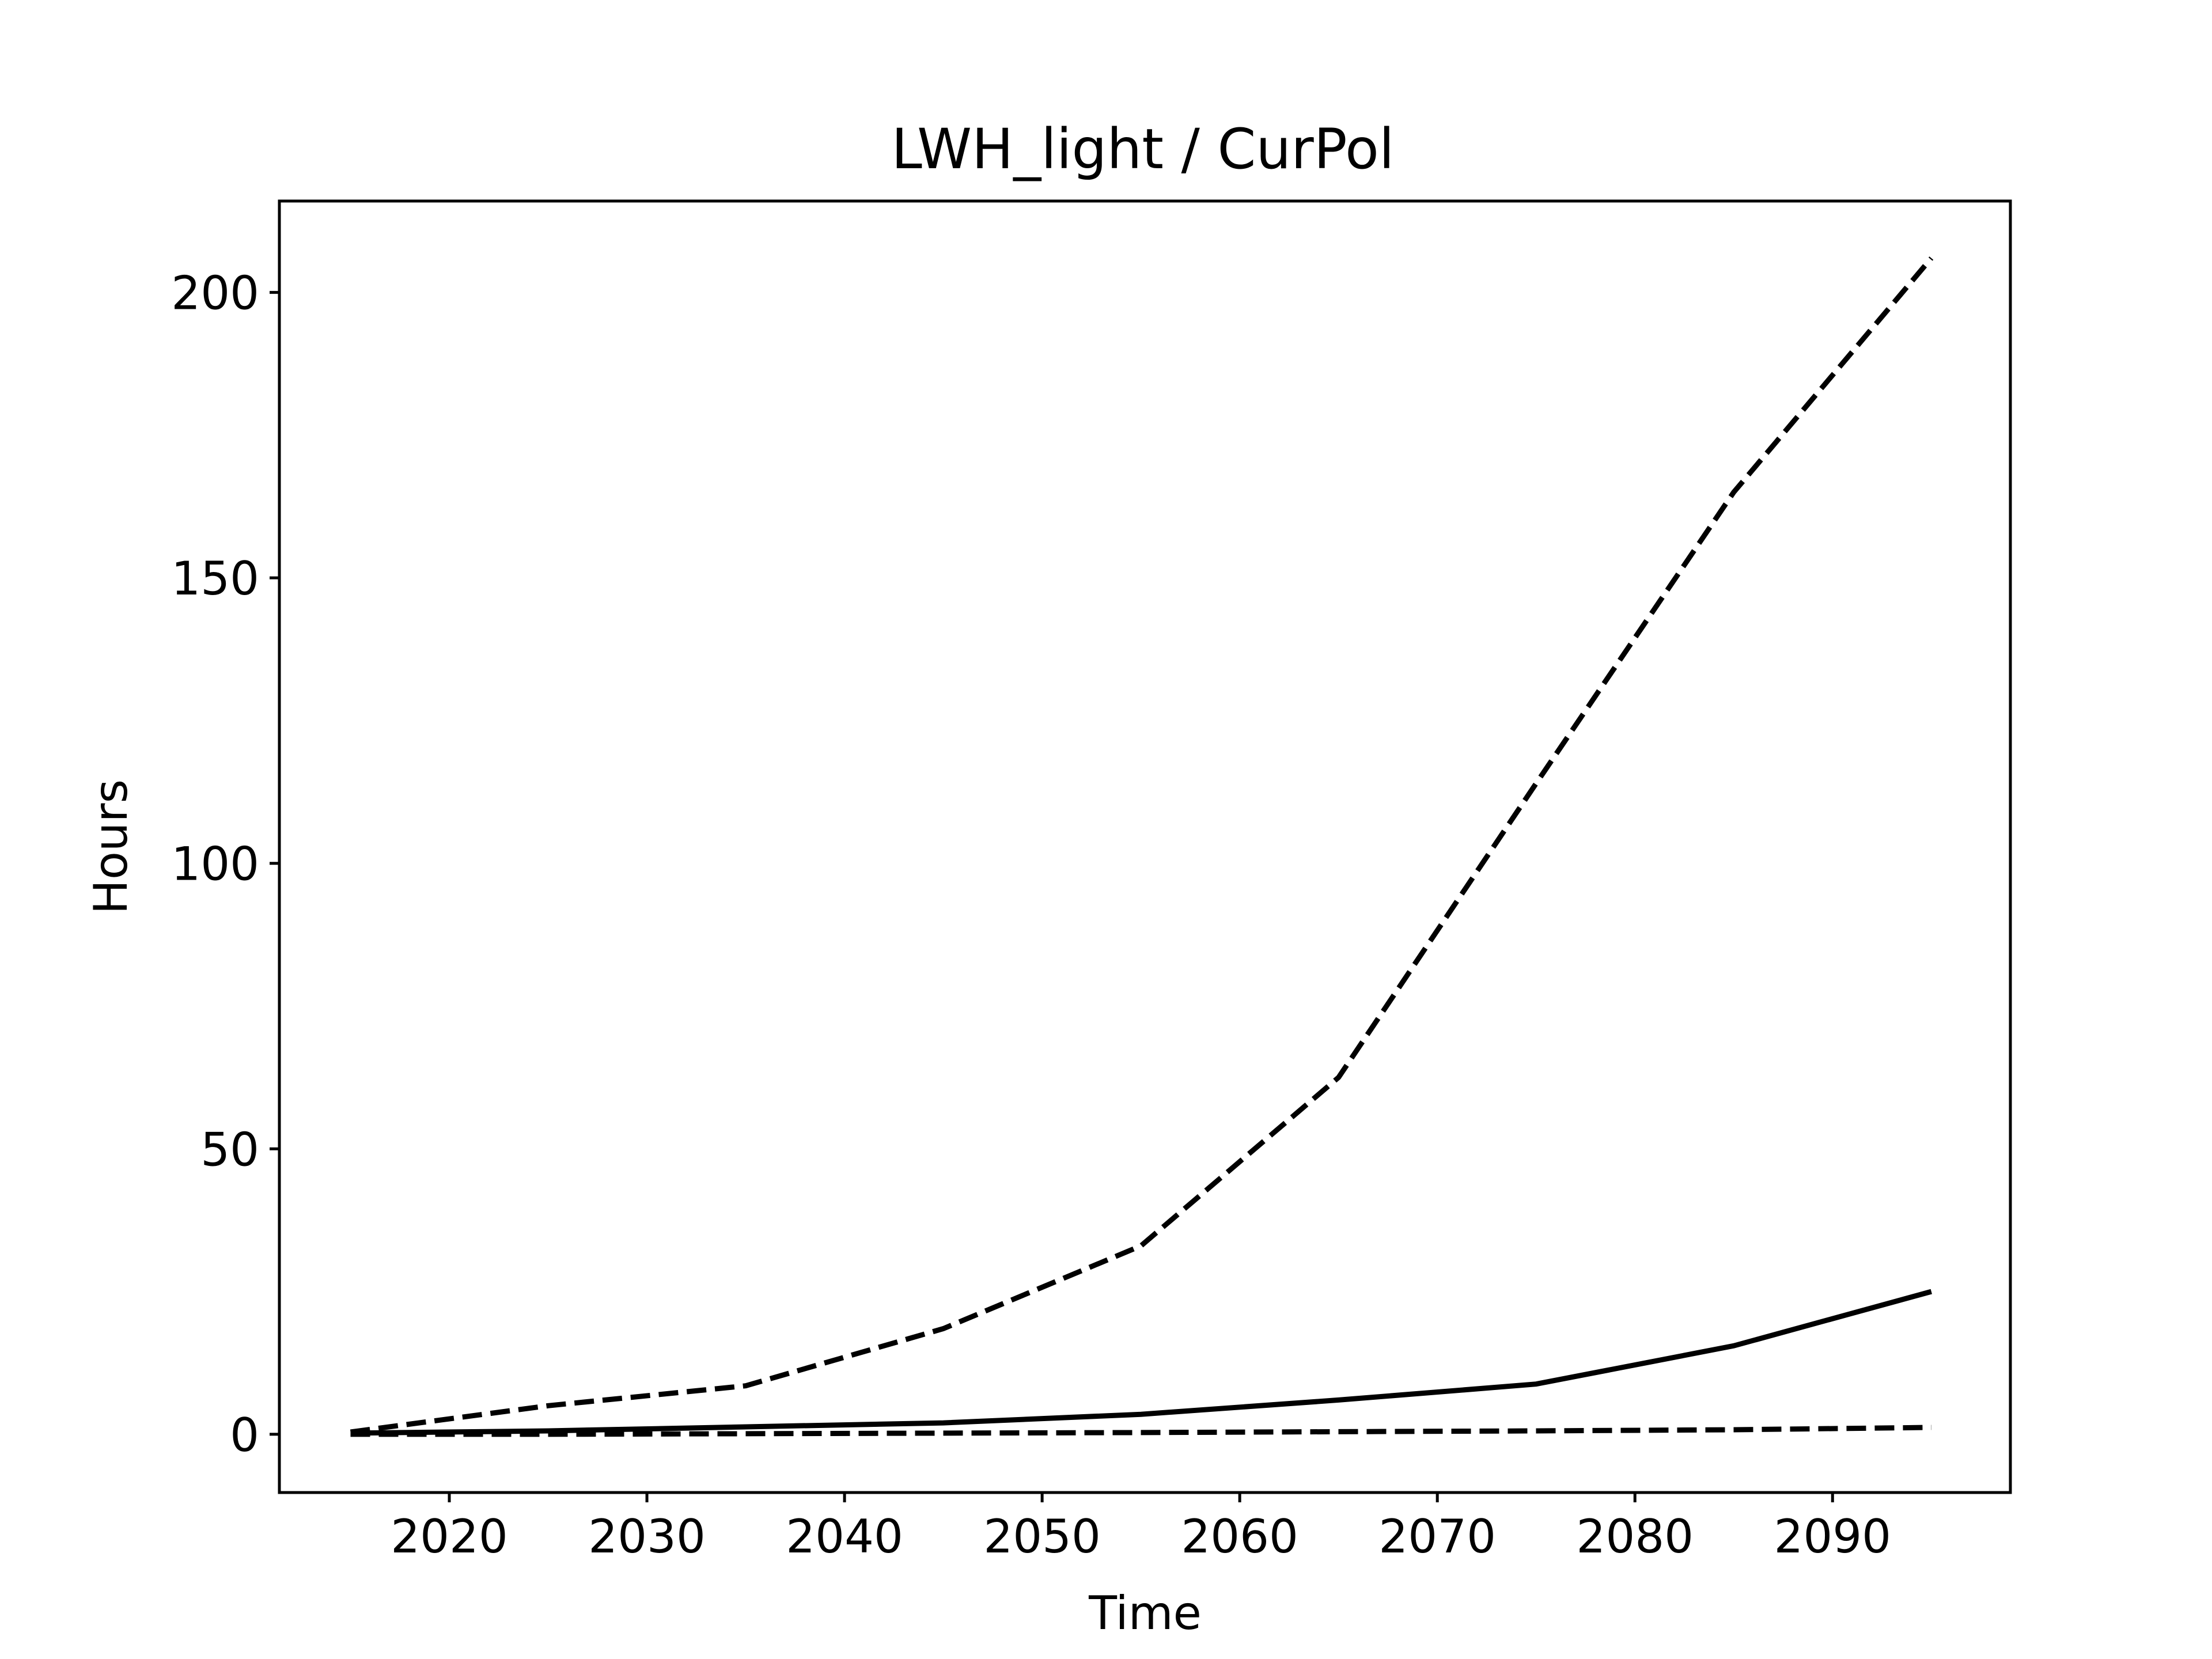 The width and height of the screenshot is (2212, 1659). I want to click on x-tick-label: 2040, so click(844, 1536).